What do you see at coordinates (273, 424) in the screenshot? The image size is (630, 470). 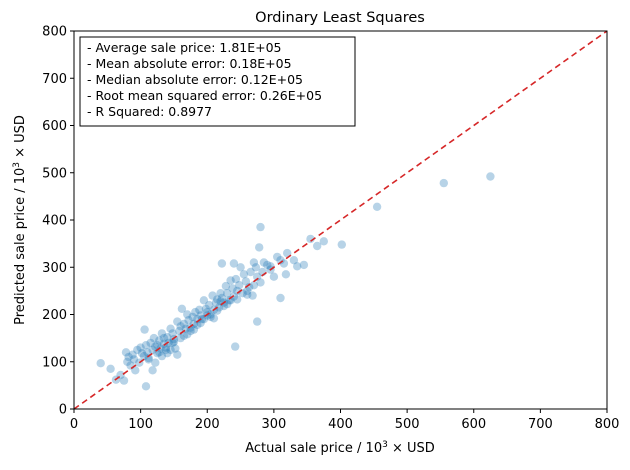 I see `x-tick-label: 300` at bounding box center [273, 424].